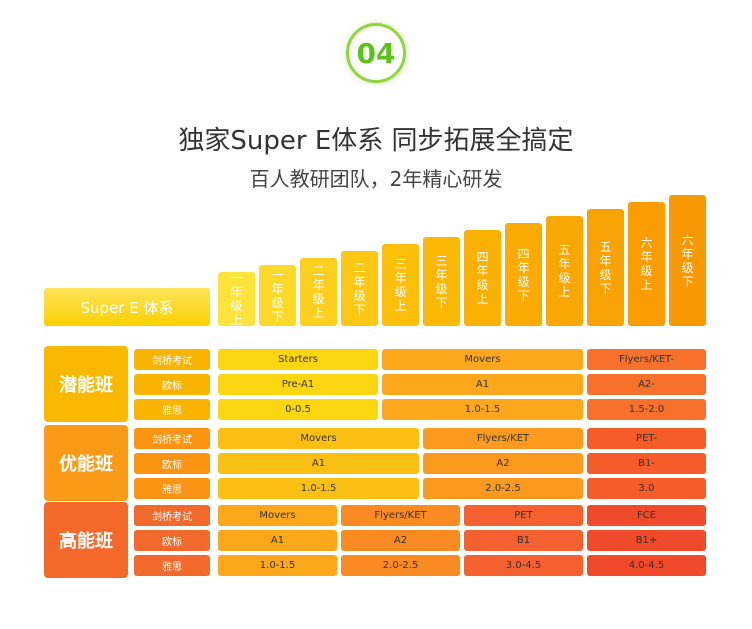  What do you see at coordinates (523, 274) in the screenshot?
I see `grade-column: 四年级下` at bounding box center [523, 274].